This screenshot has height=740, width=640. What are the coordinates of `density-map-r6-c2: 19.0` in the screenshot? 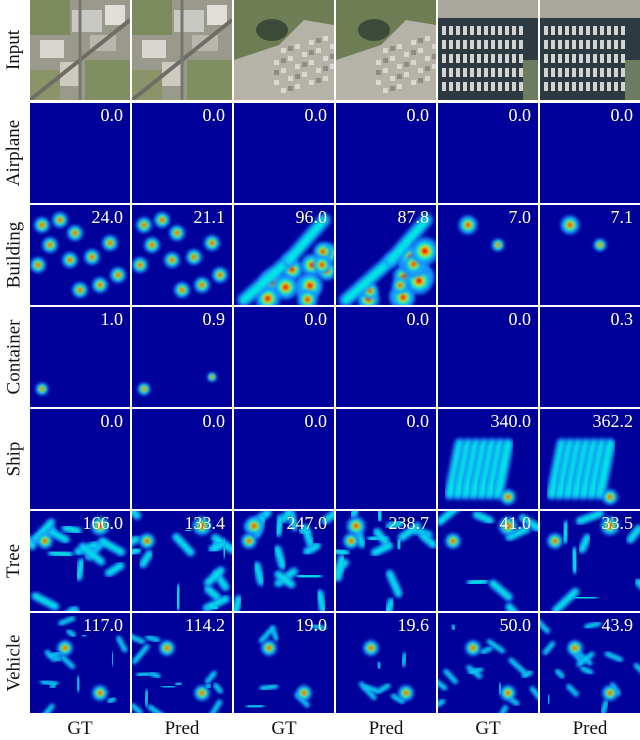 It's located at (284, 663).